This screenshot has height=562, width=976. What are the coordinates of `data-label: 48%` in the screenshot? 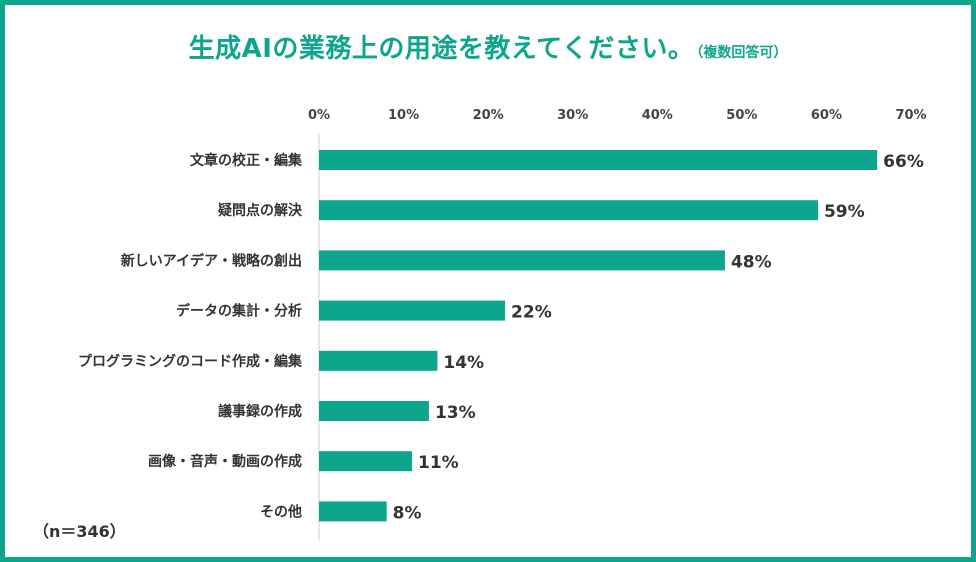 It's located at (751, 262).